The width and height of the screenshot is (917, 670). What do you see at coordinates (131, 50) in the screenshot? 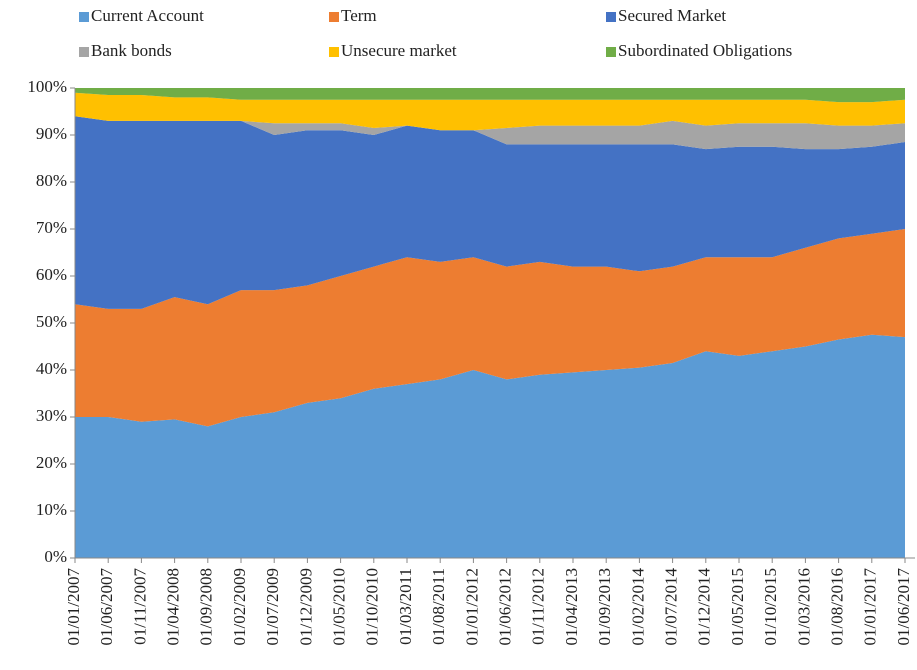
I see `legend-label: Bank bonds` at bounding box center [131, 50].